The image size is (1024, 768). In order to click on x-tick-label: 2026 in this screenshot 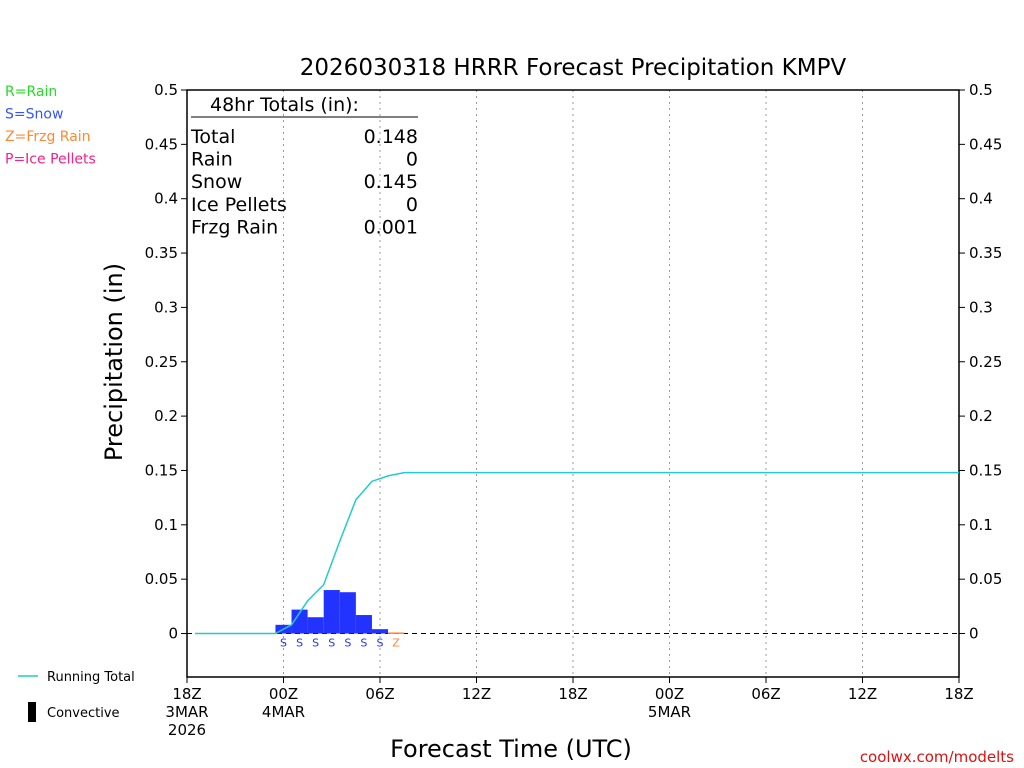, I will do `click(187, 730)`.